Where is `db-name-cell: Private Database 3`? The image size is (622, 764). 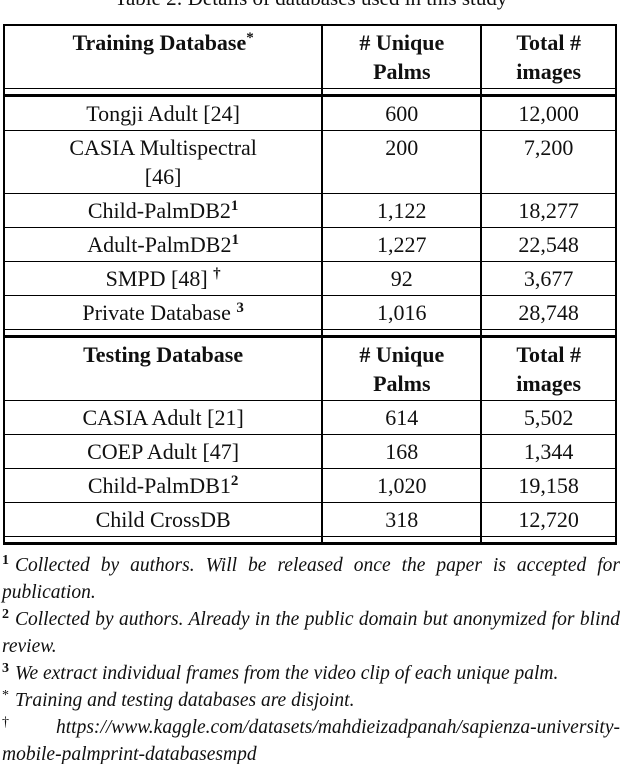 db-name-cell: Private Database 3 is located at coordinates (163, 312).